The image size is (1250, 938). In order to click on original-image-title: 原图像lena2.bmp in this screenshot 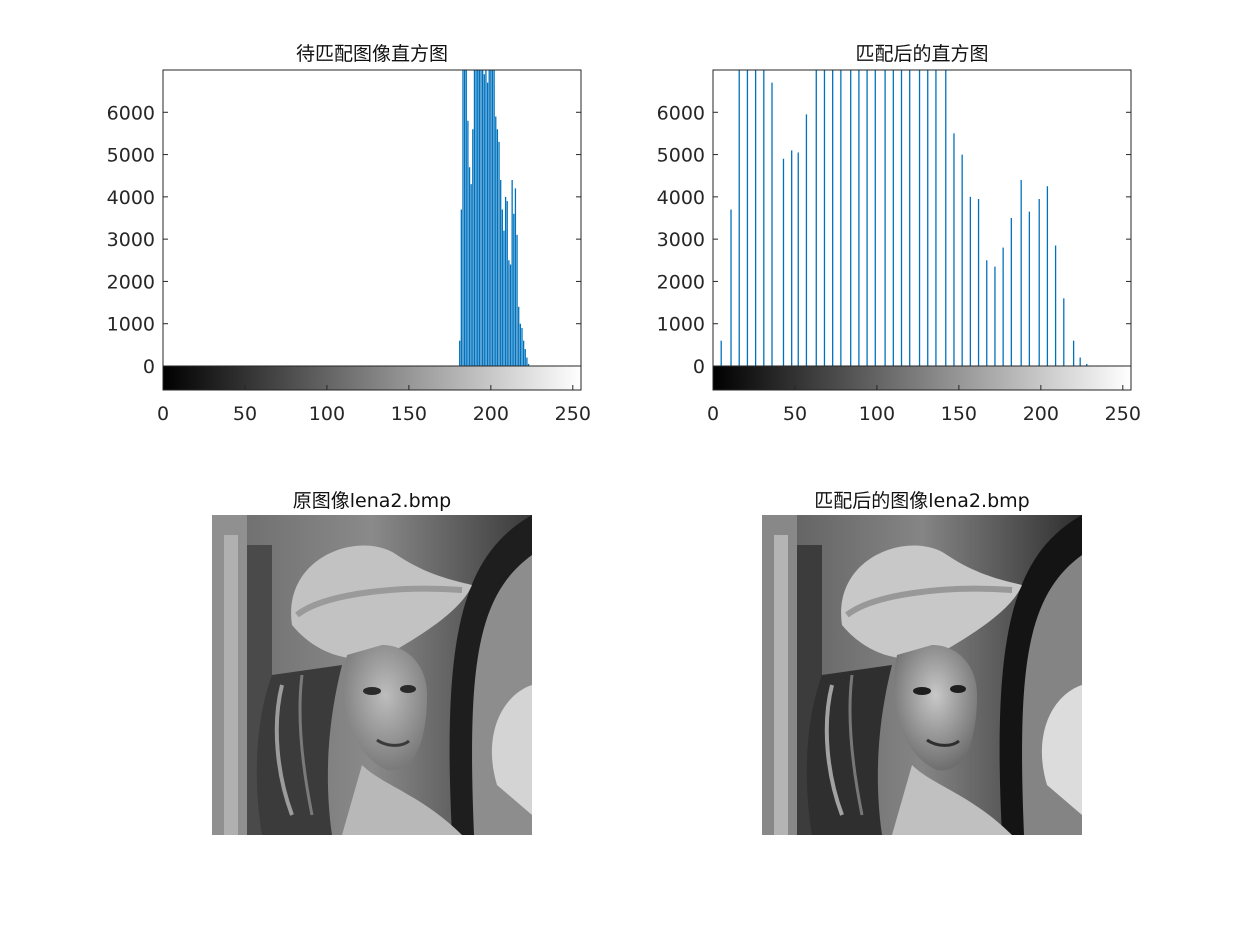, I will do `click(372, 501)`.